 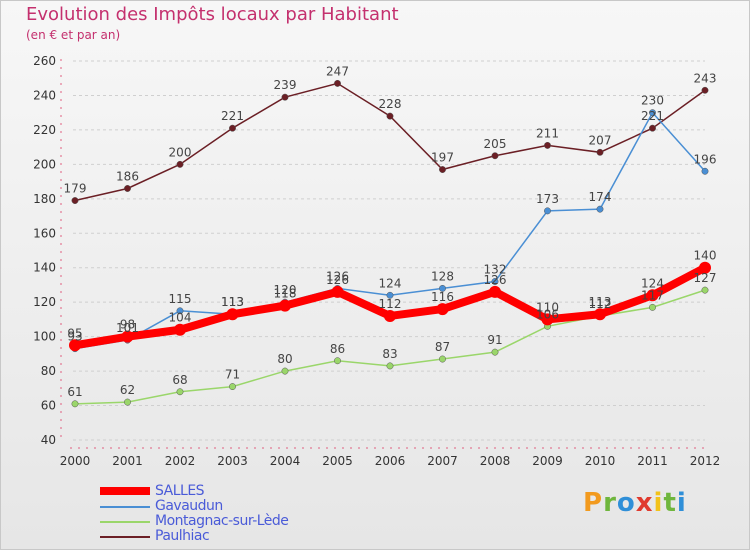 What do you see at coordinates (600, 140) in the screenshot?
I see `data-label: 207` at bounding box center [600, 140].